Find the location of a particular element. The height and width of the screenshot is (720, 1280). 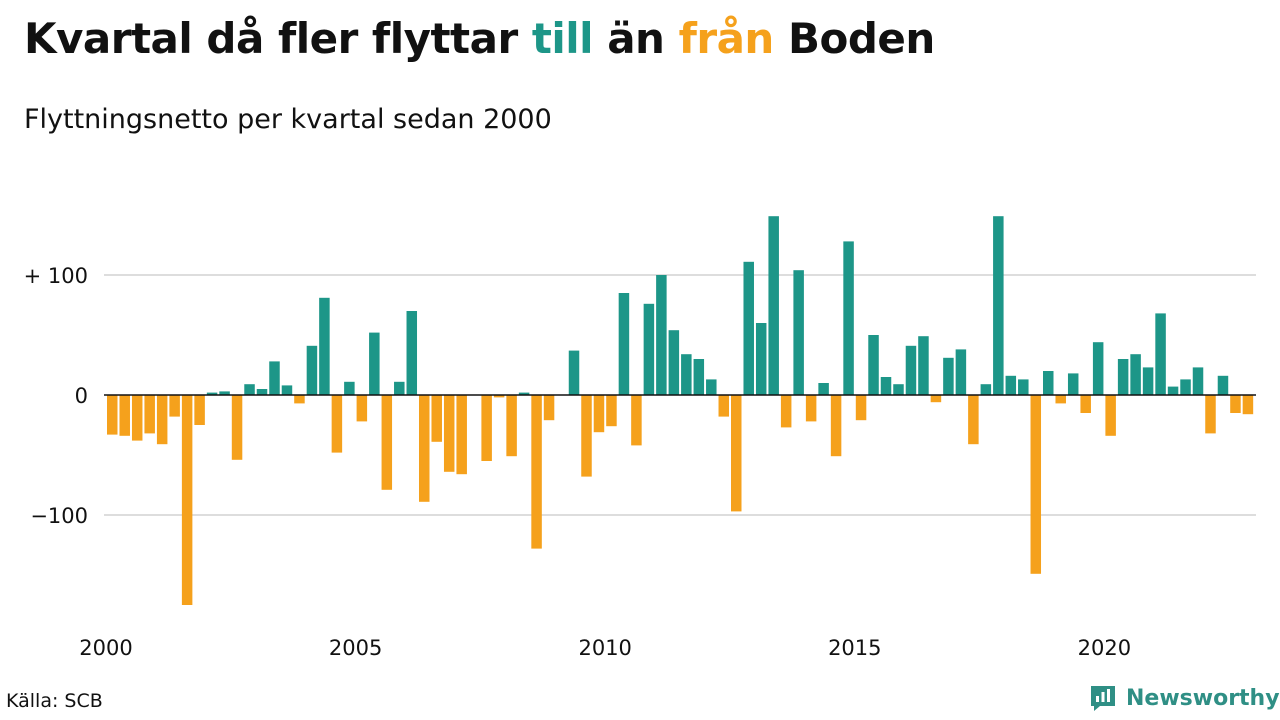

y-tick-label: −100 is located at coordinates (59, 516).